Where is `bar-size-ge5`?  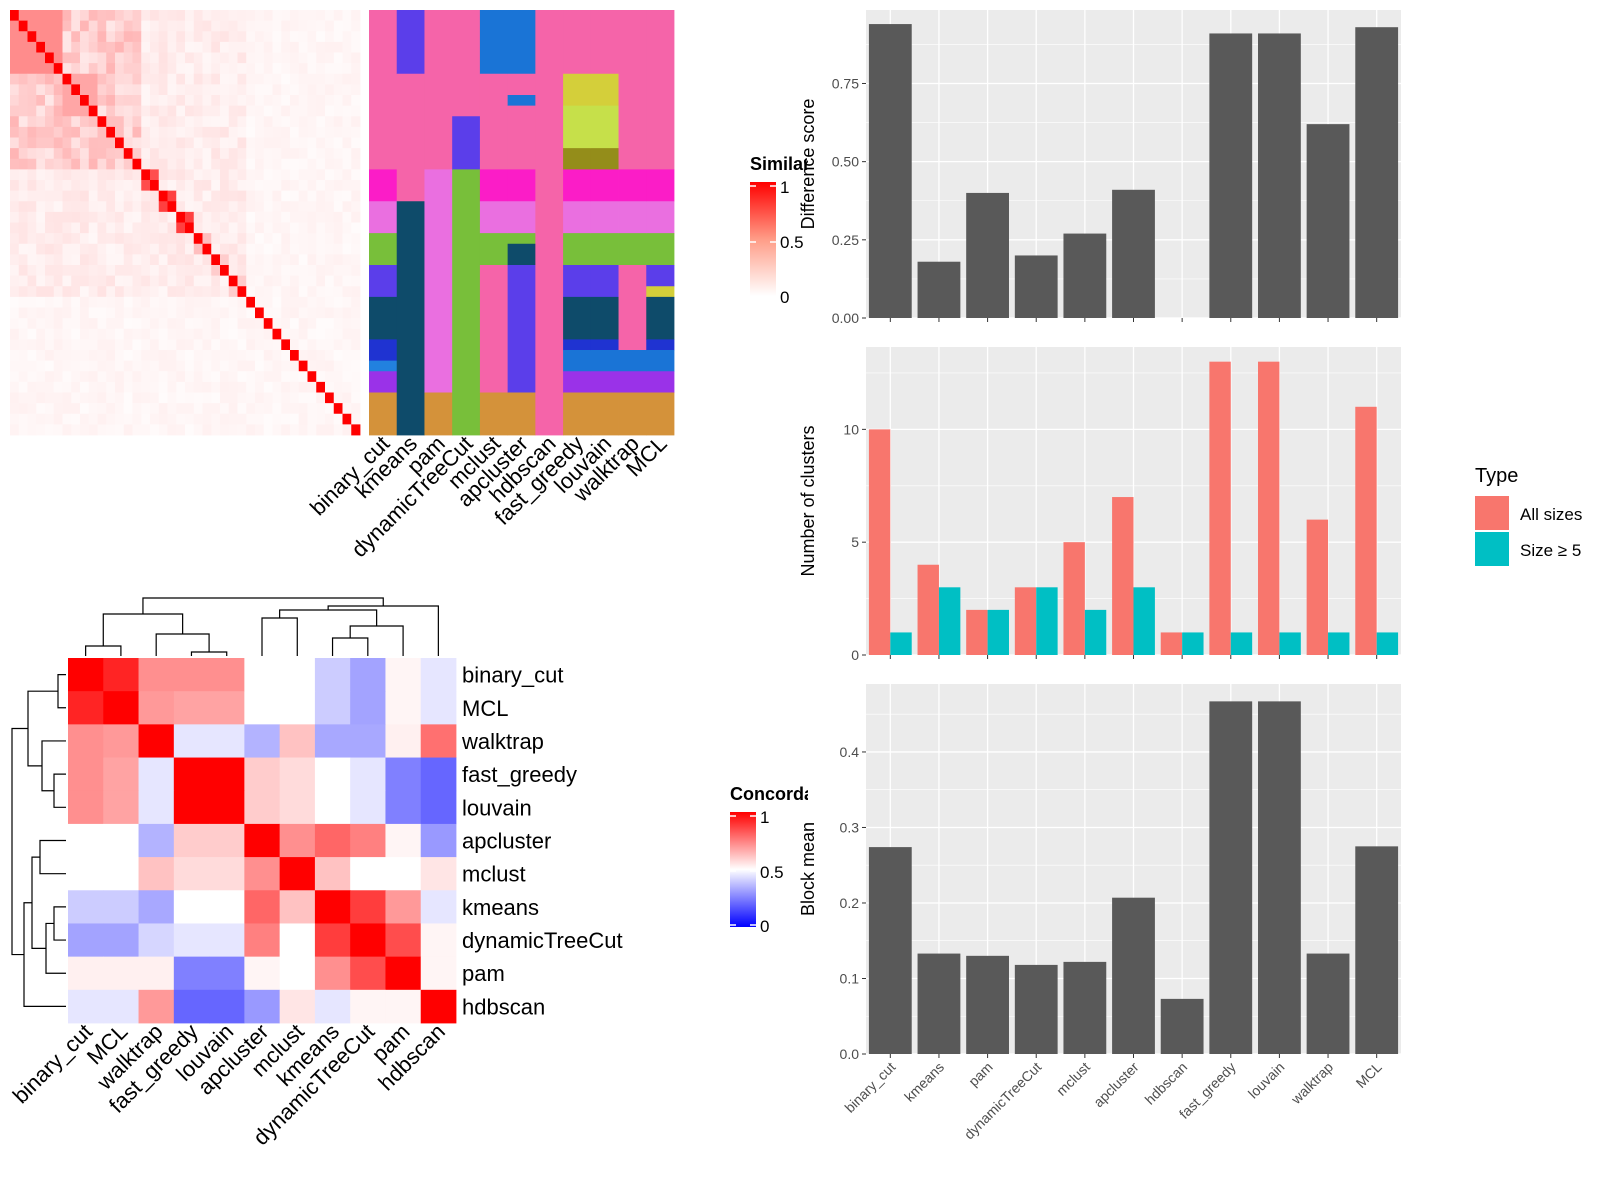
bar-size-ge5 is located at coordinates (1047, 621).